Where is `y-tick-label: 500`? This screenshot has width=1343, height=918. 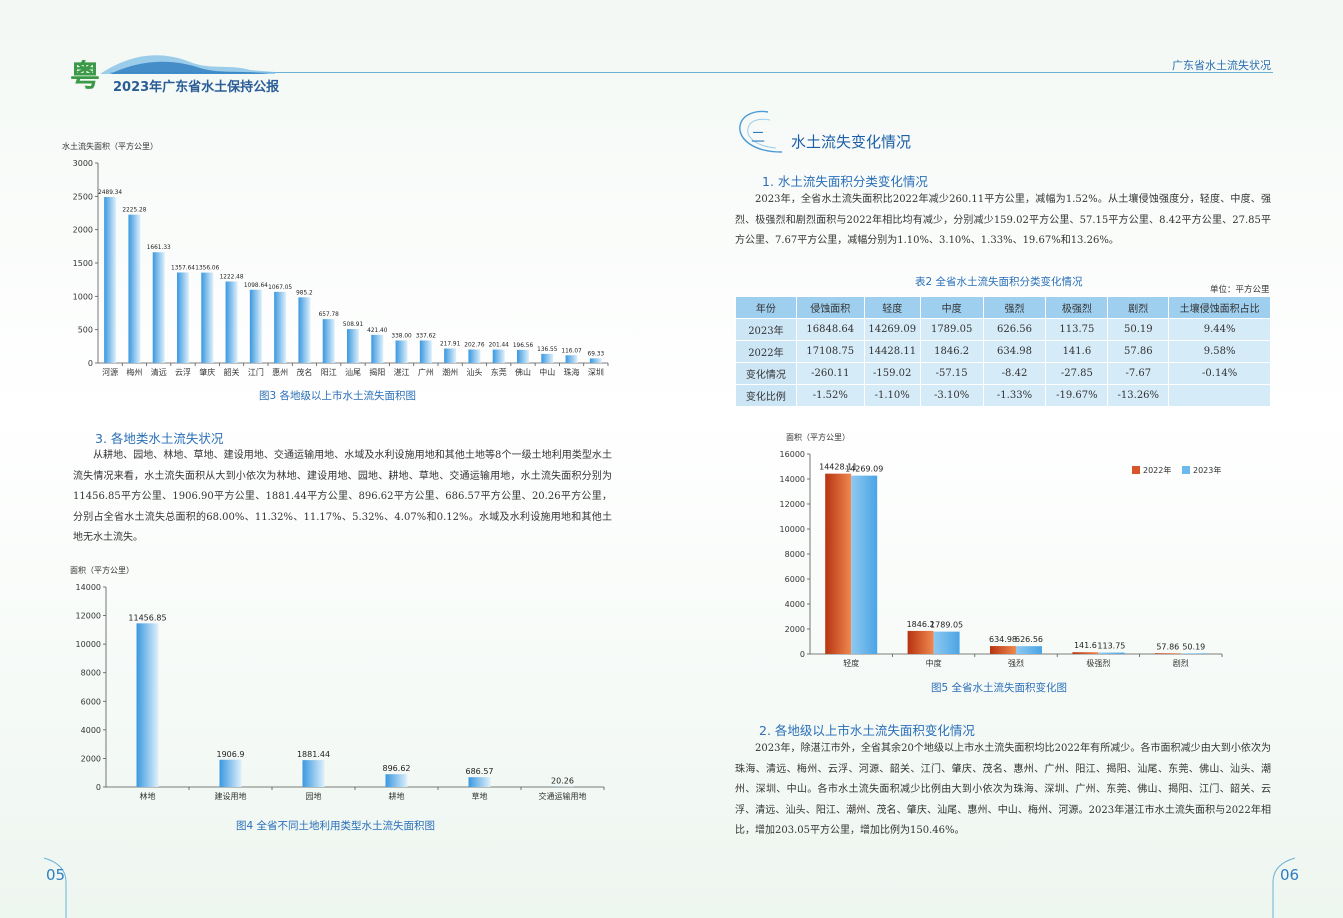
y-tick-label: 500 is located at coordinates (85, 330).